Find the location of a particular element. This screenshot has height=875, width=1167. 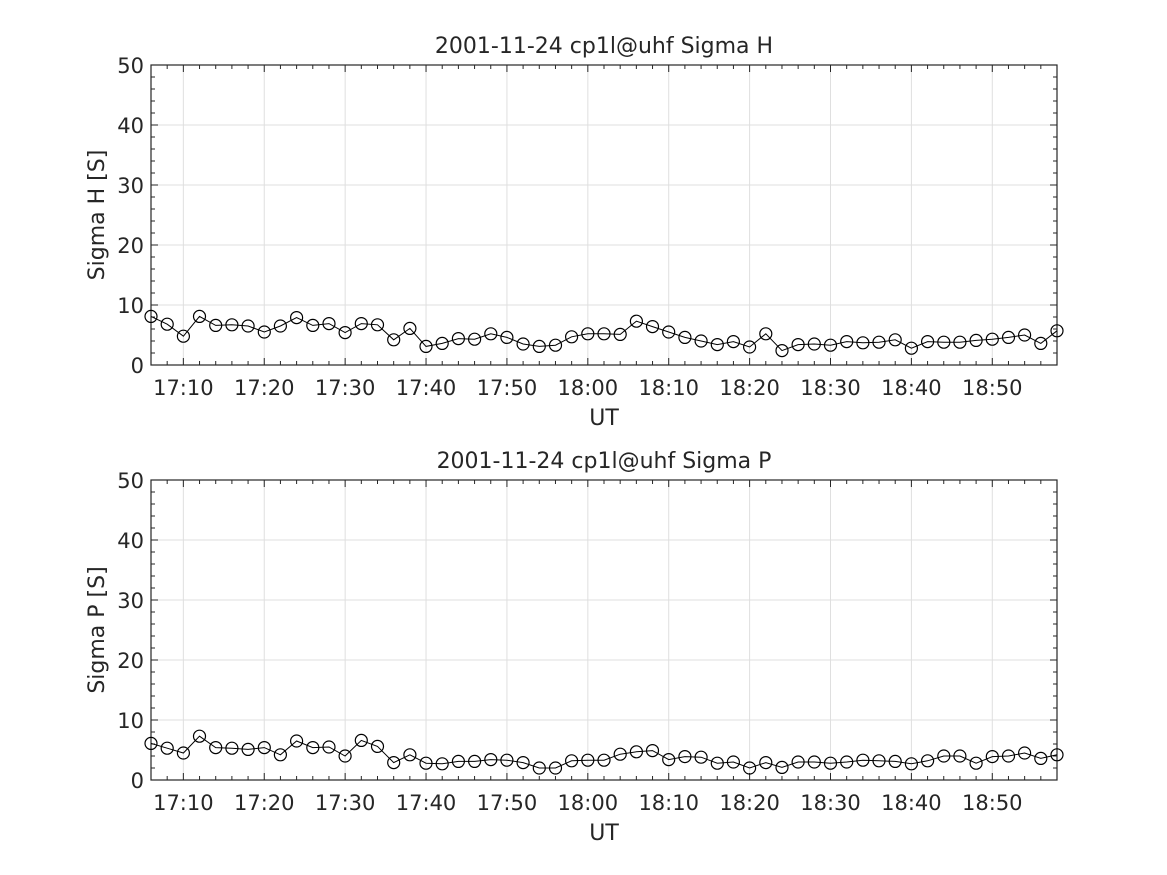

sigma-h-xtick-label: 18:50 is located at coordinates (992, 388).